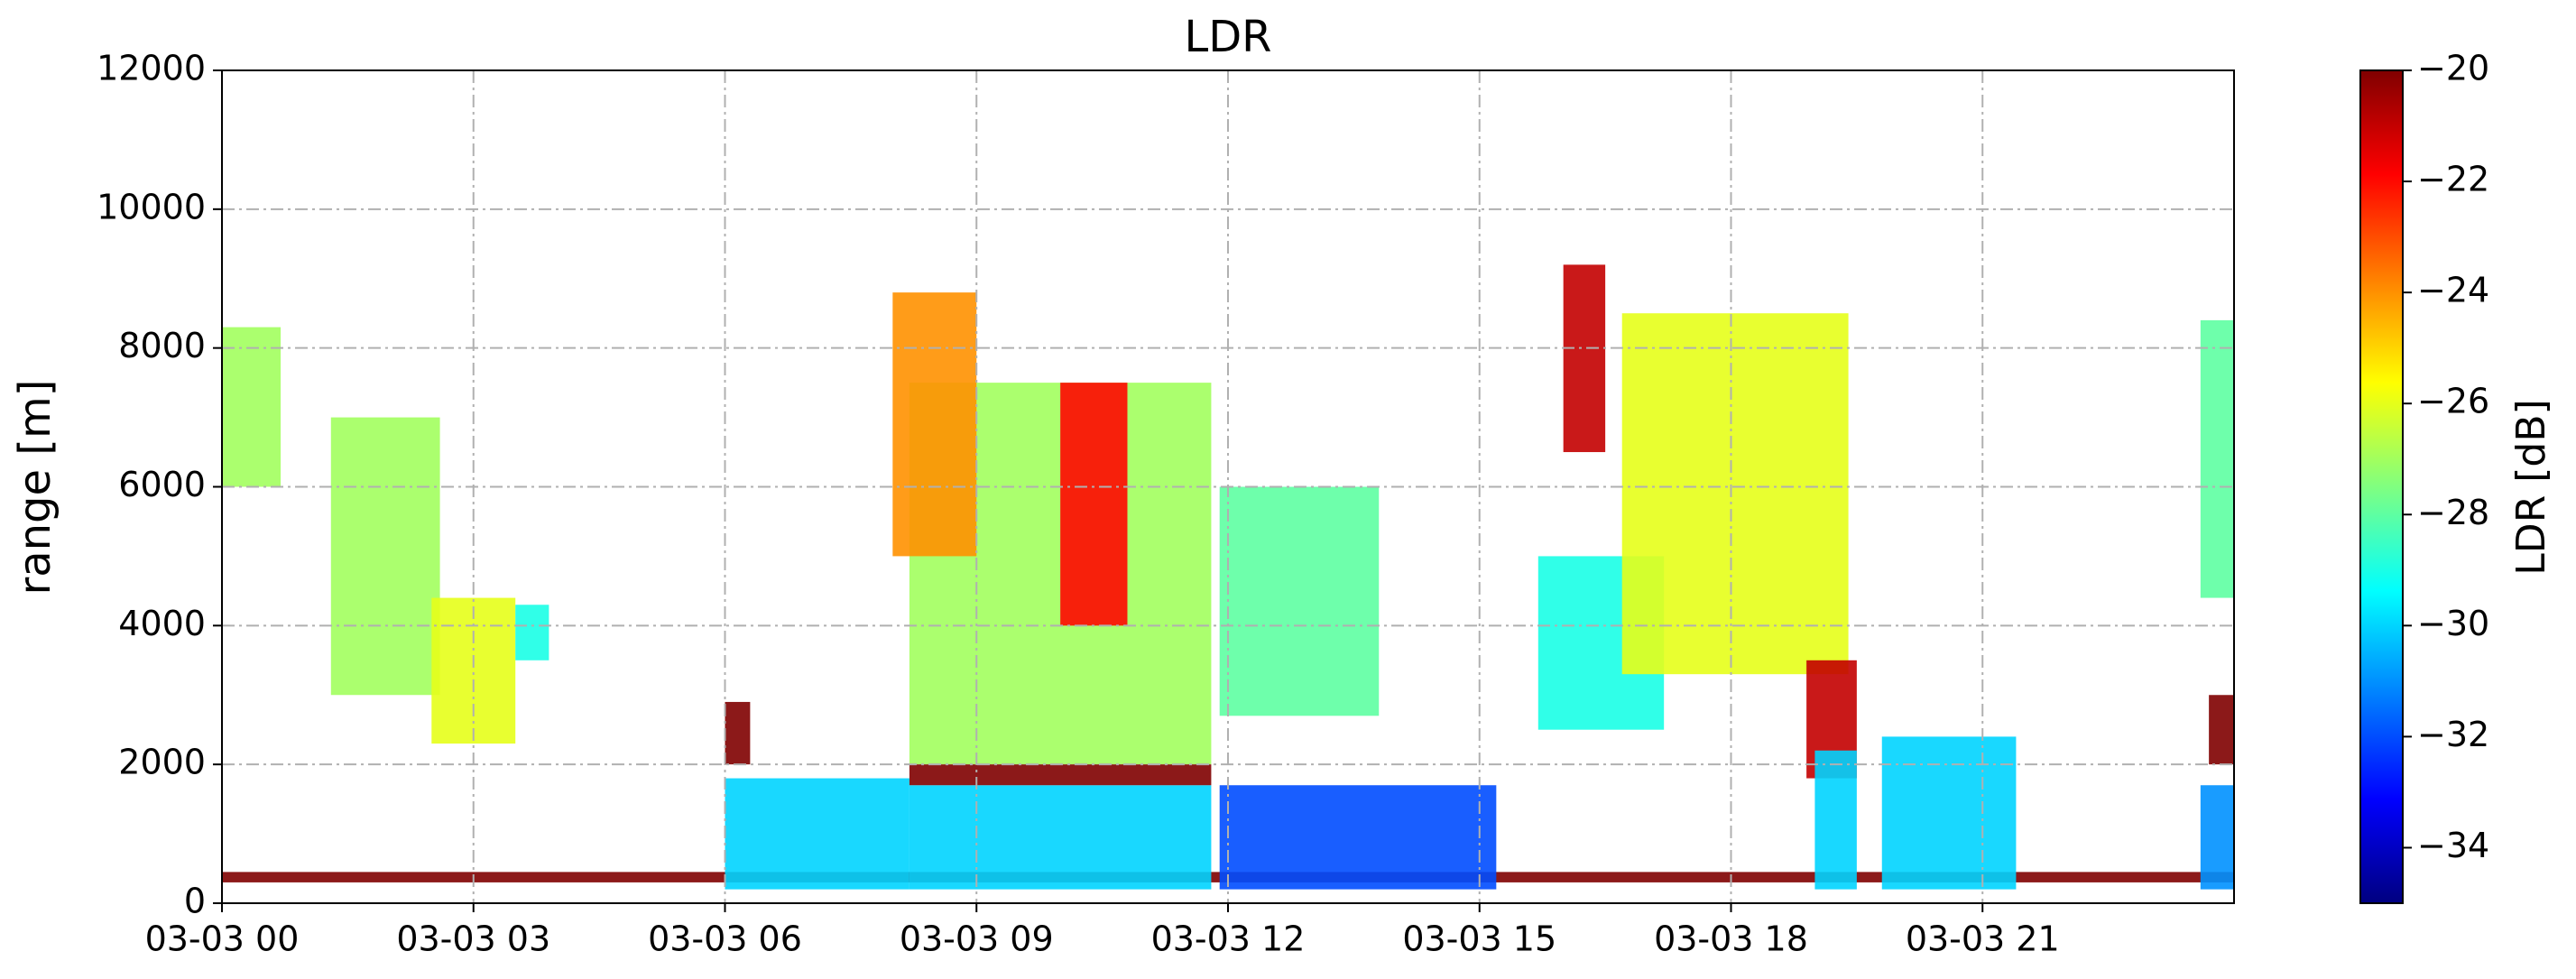 This screenshot has width=2576, height=979. What do you see at coordinates (1228, 939) in the screenshot?
I see `x-tick-label: 03-03 12` at bounding box center [1228, 939].